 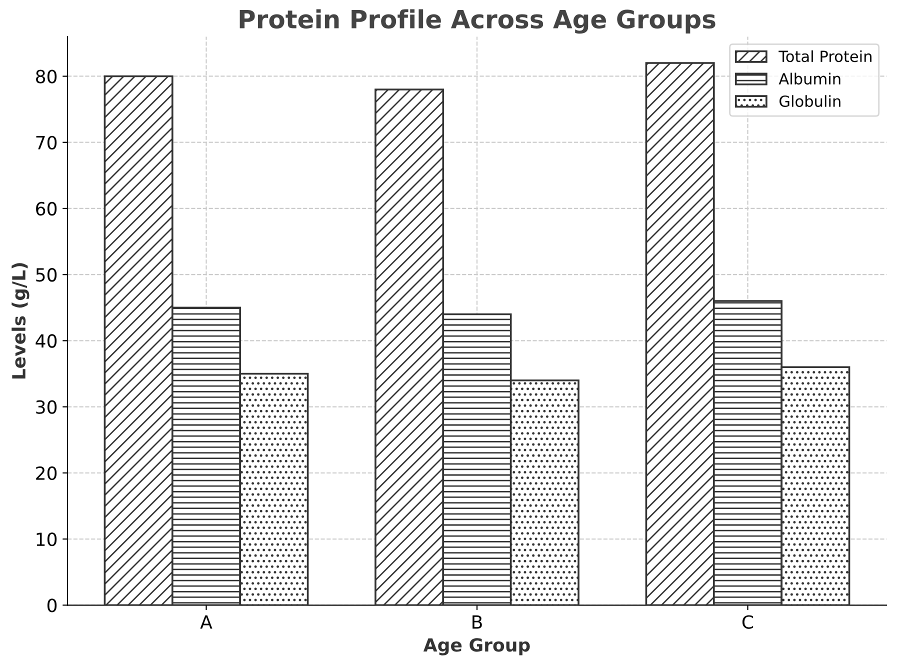 What do you see at coordinates (748, 622) in the screenshot?
I see `x-tick-label: C` at bounding box center [748, 622].